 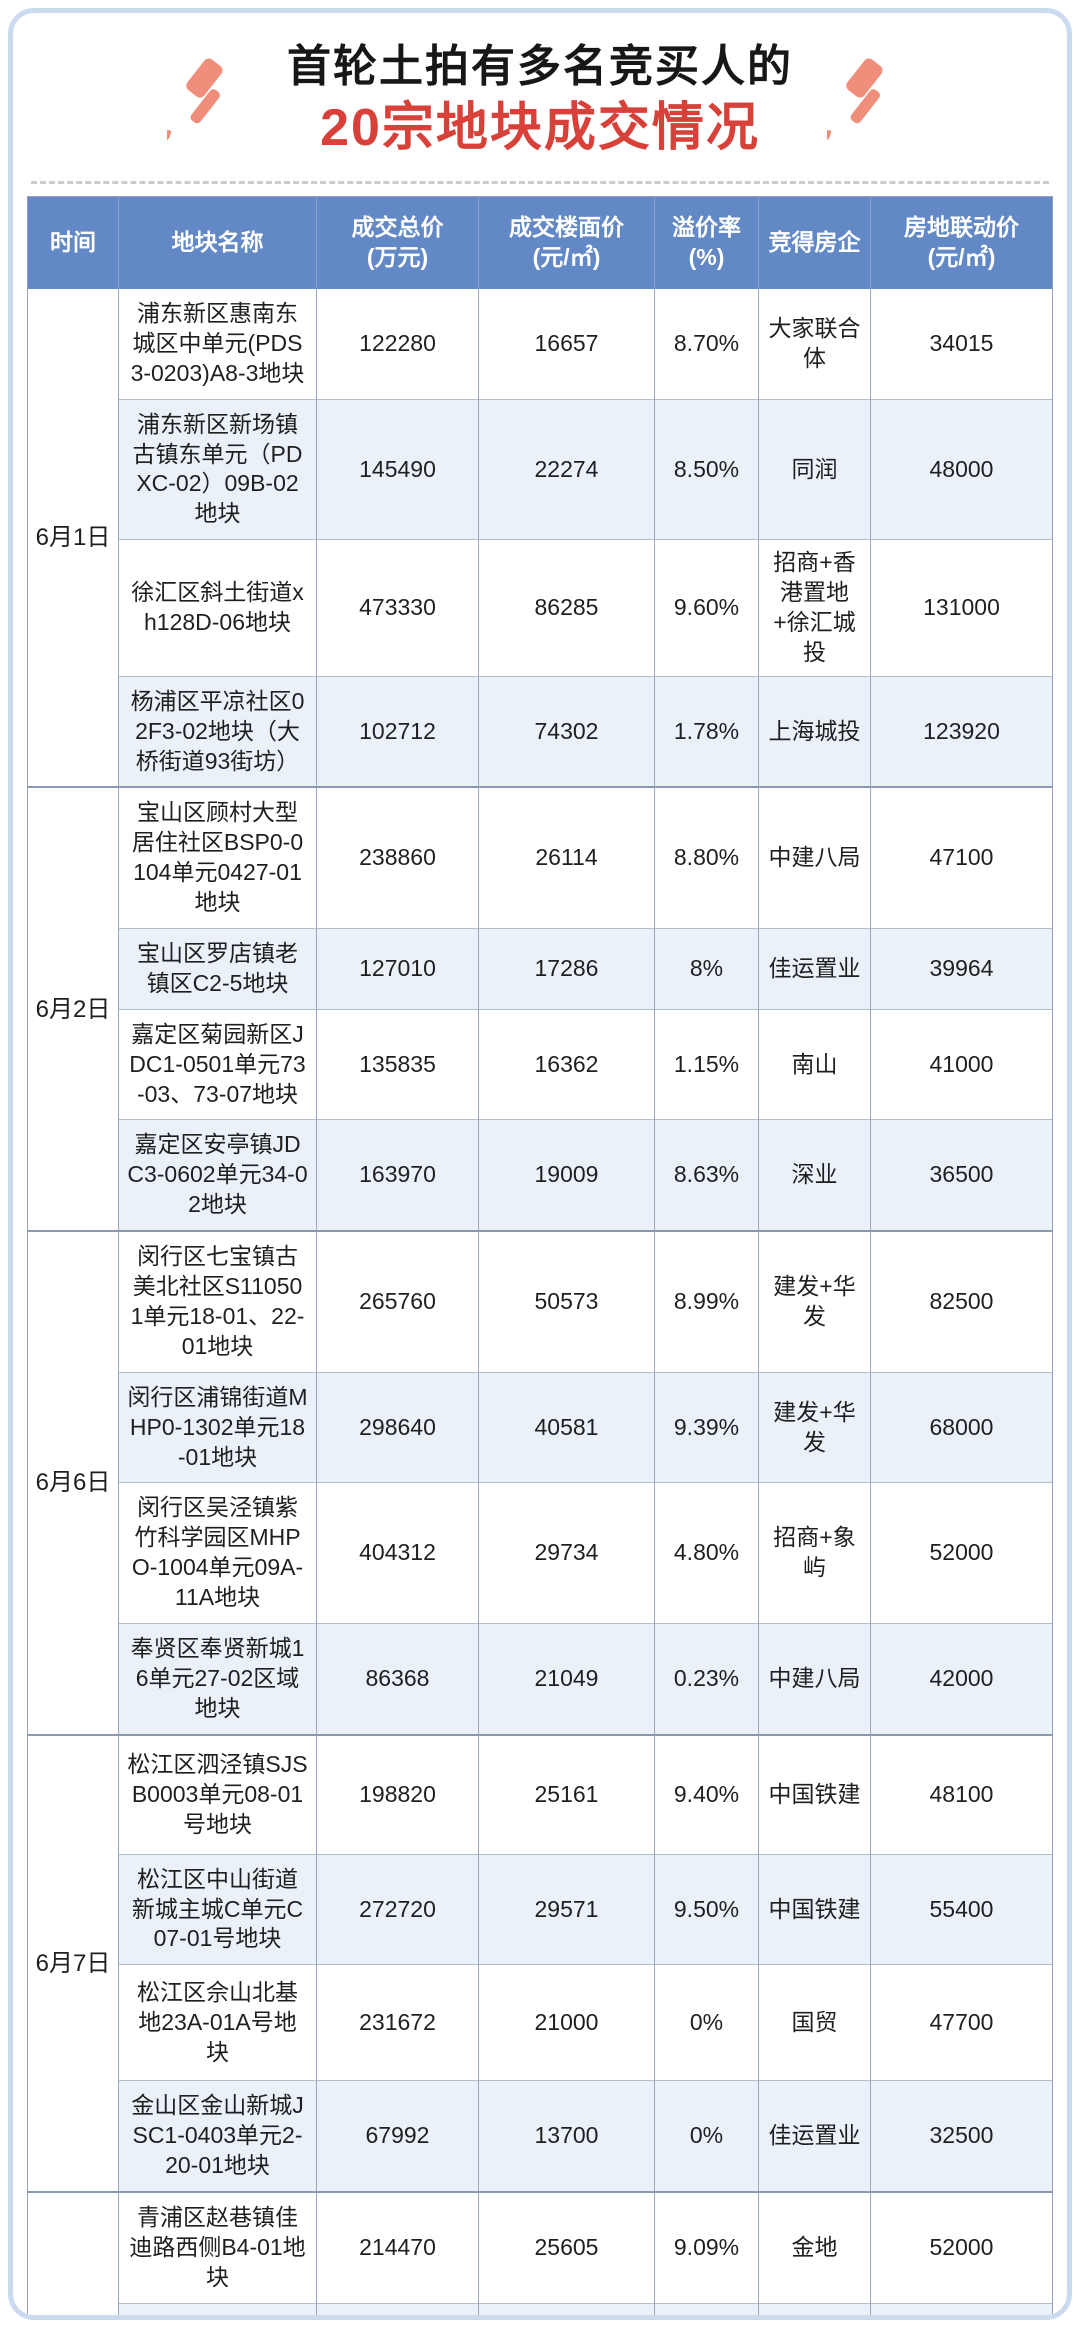 I want to click on value-cell: 29734, so click(x=566, y=1552).